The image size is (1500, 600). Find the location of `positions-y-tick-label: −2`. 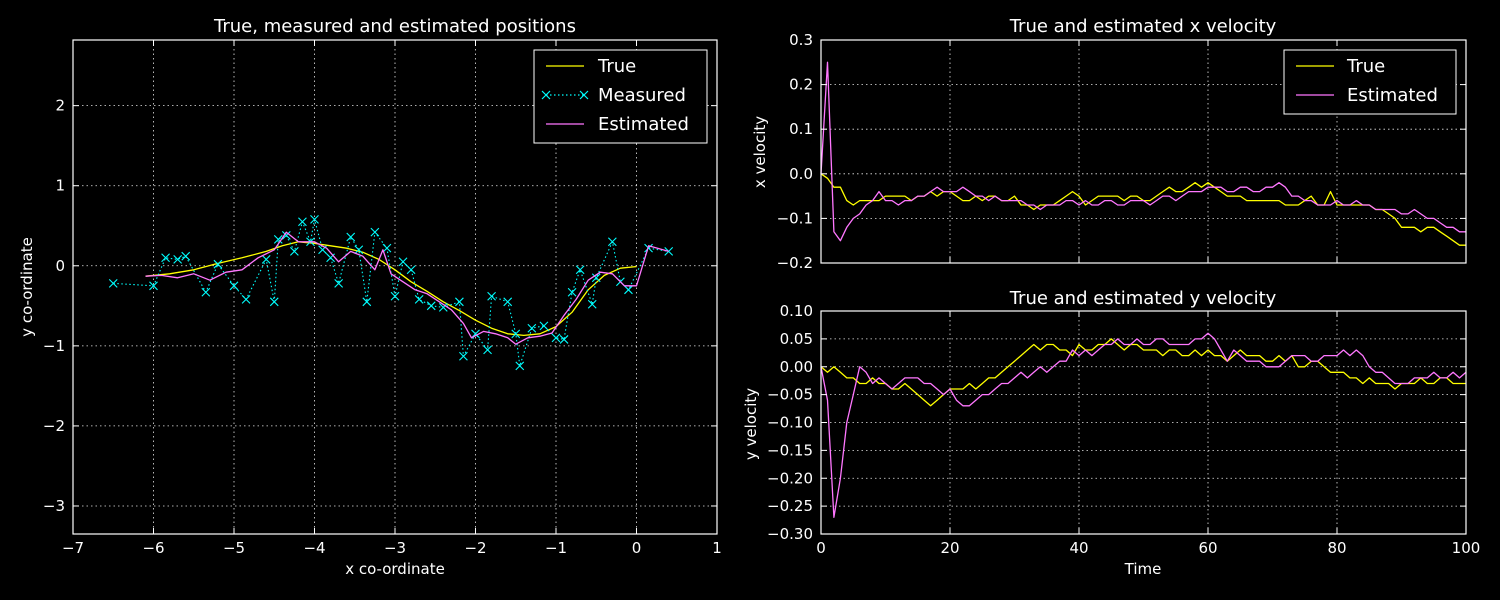

positions-y-tick-label: −2 is located at coordinates (54, 426).